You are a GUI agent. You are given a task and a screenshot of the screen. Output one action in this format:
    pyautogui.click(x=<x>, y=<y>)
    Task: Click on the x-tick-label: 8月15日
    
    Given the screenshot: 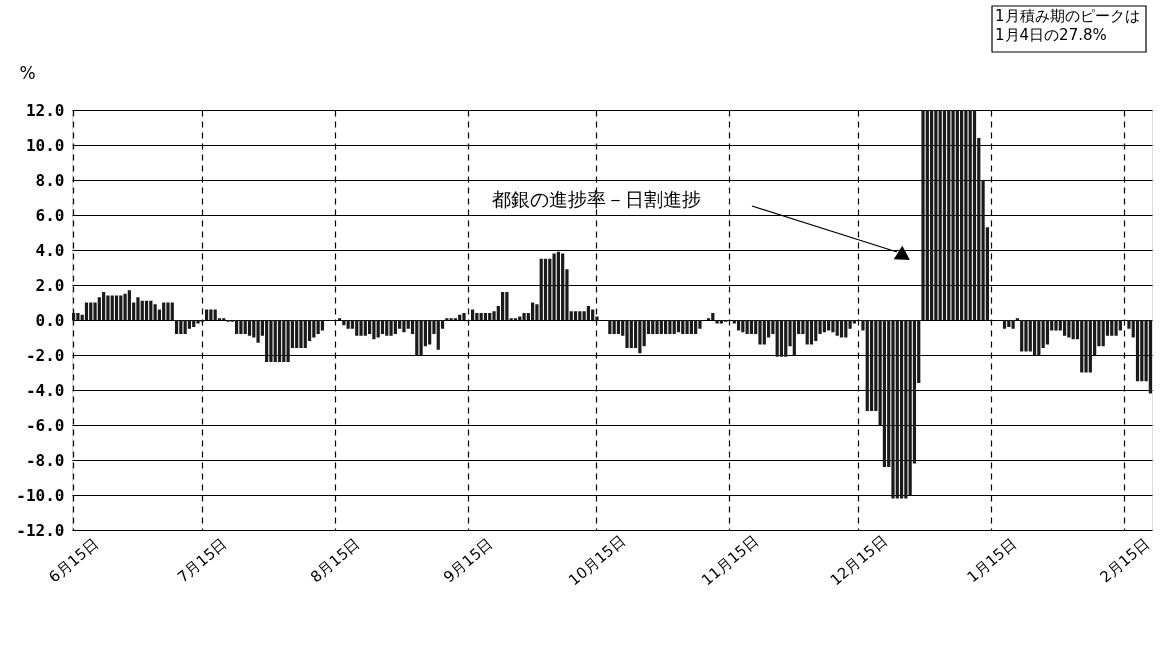 What is the action you would take?
    pyautogui.click(x=335, y=560)
    